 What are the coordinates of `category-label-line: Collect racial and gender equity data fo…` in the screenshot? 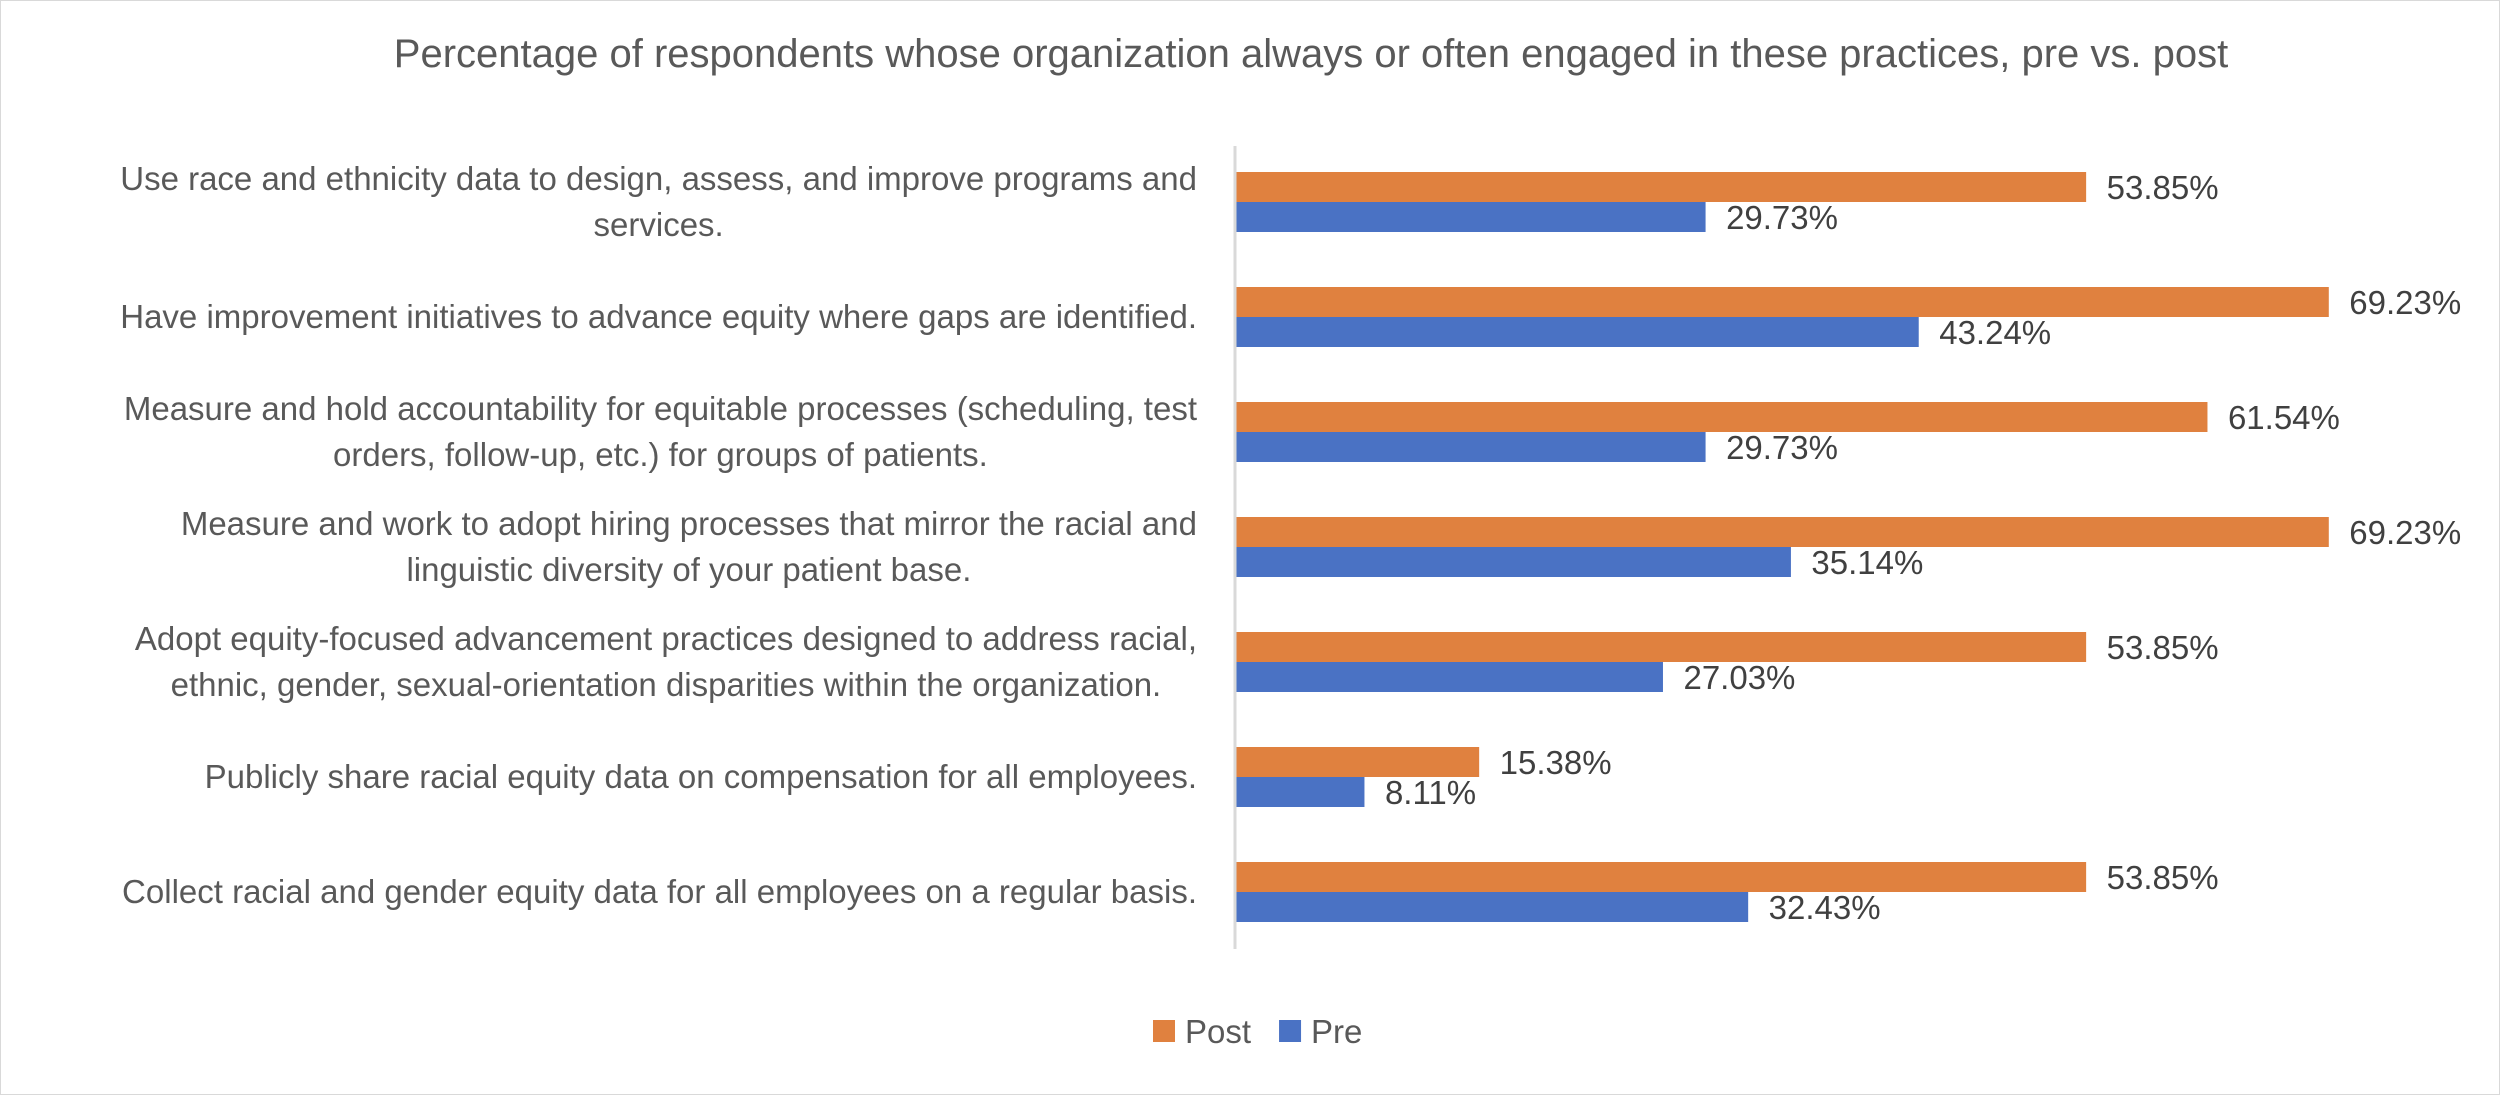 It's located at (659, 891).